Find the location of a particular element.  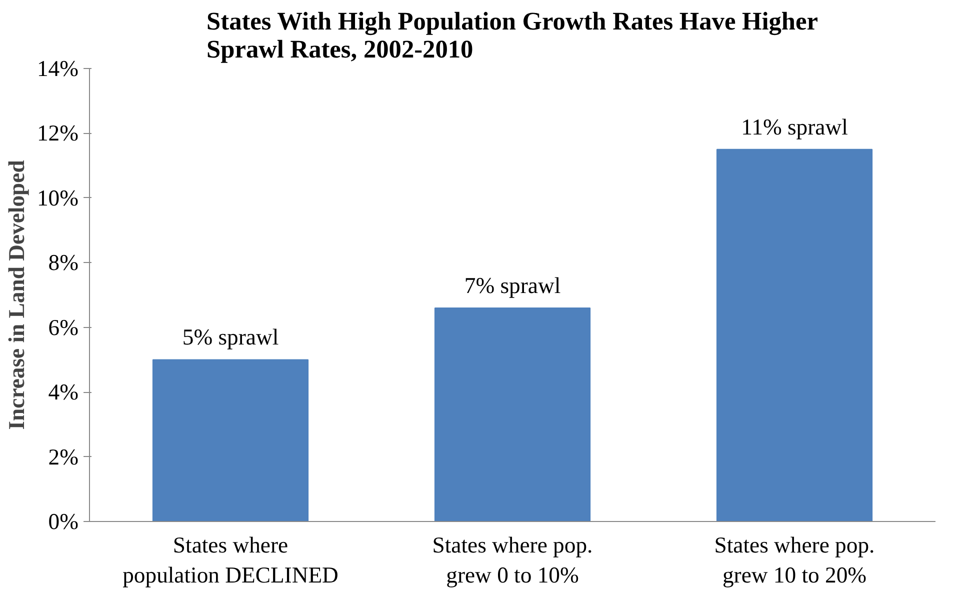

x-tick-label: States where pop. grew 0 to 10% is located at coordinates (512, 560).